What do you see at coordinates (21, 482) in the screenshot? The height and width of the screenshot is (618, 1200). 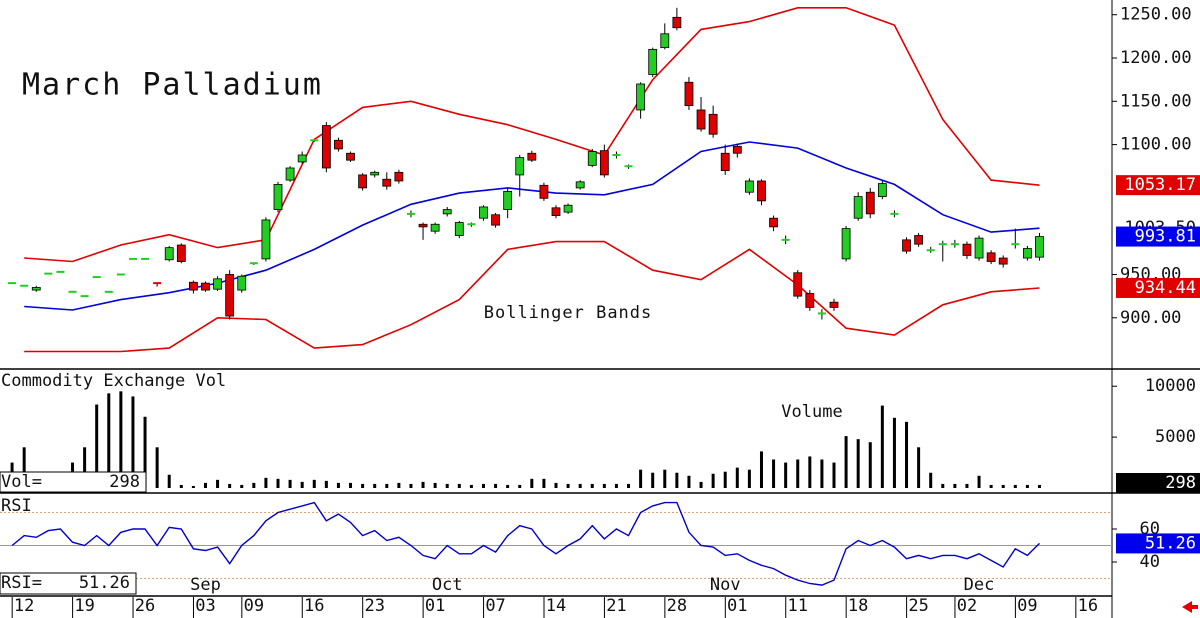 I see `info-prefix: Vol=` at bounding box center [21, 482].